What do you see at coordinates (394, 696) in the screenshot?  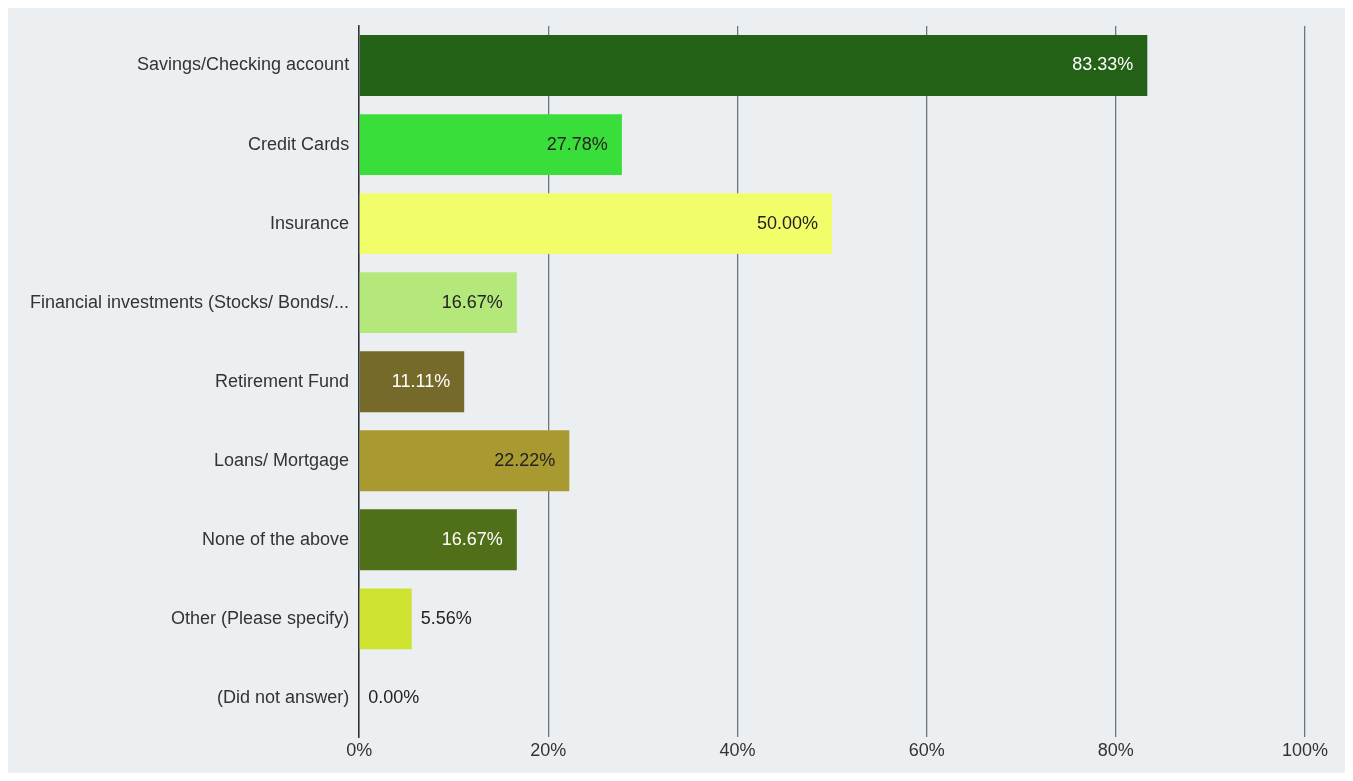 I see `data-label: 0.00%` at bounding box center [394, 696].